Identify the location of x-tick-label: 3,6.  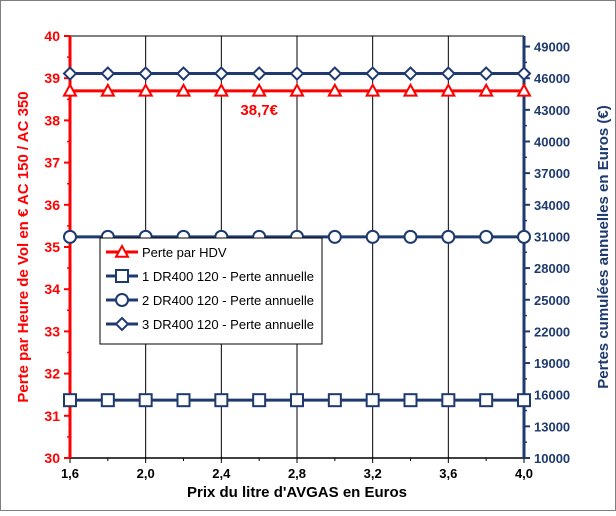
(448, 473).